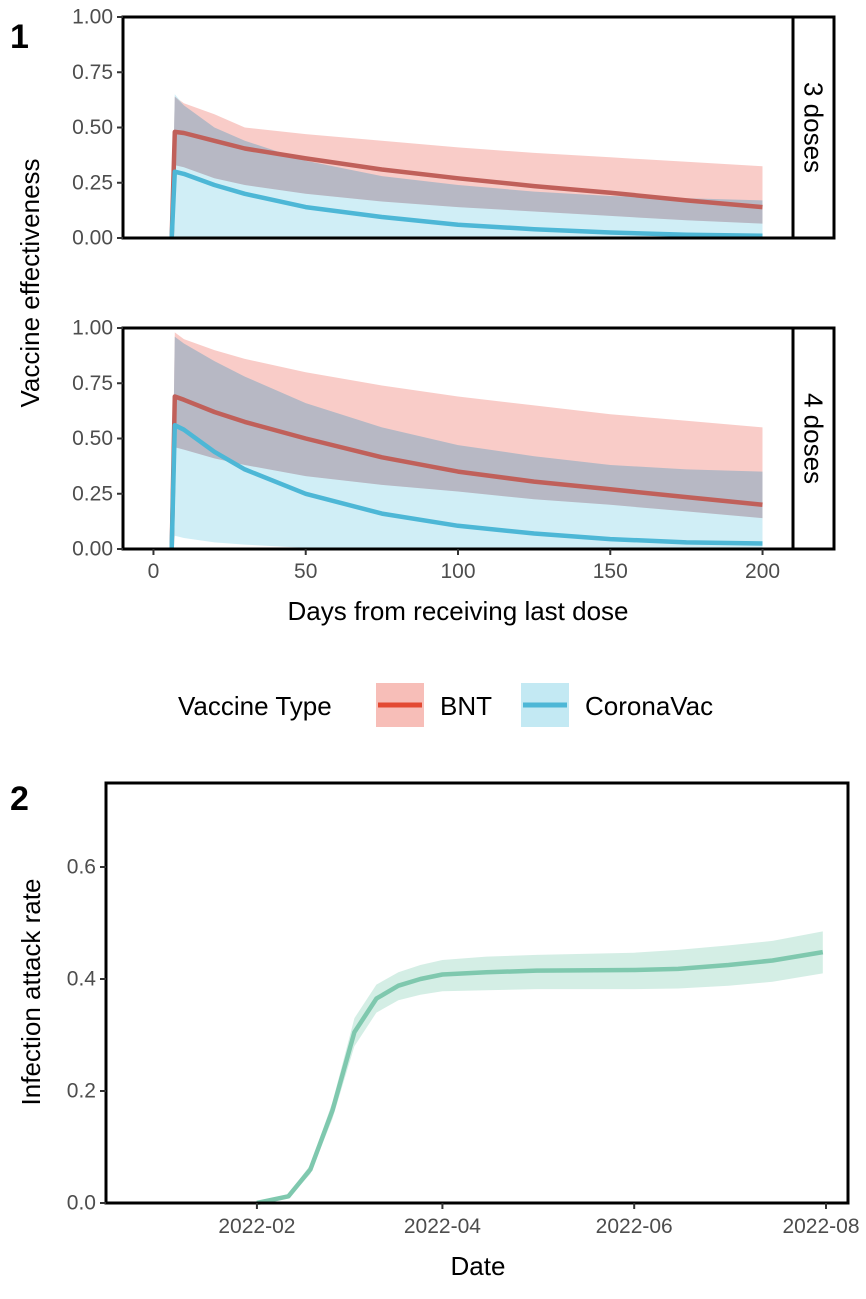 The width and height of the screenshot is (866, 1299). Describe the element at coordinates (634, 1226) in the screenshot. I see `x-tick-label: 2022-06` at that location.